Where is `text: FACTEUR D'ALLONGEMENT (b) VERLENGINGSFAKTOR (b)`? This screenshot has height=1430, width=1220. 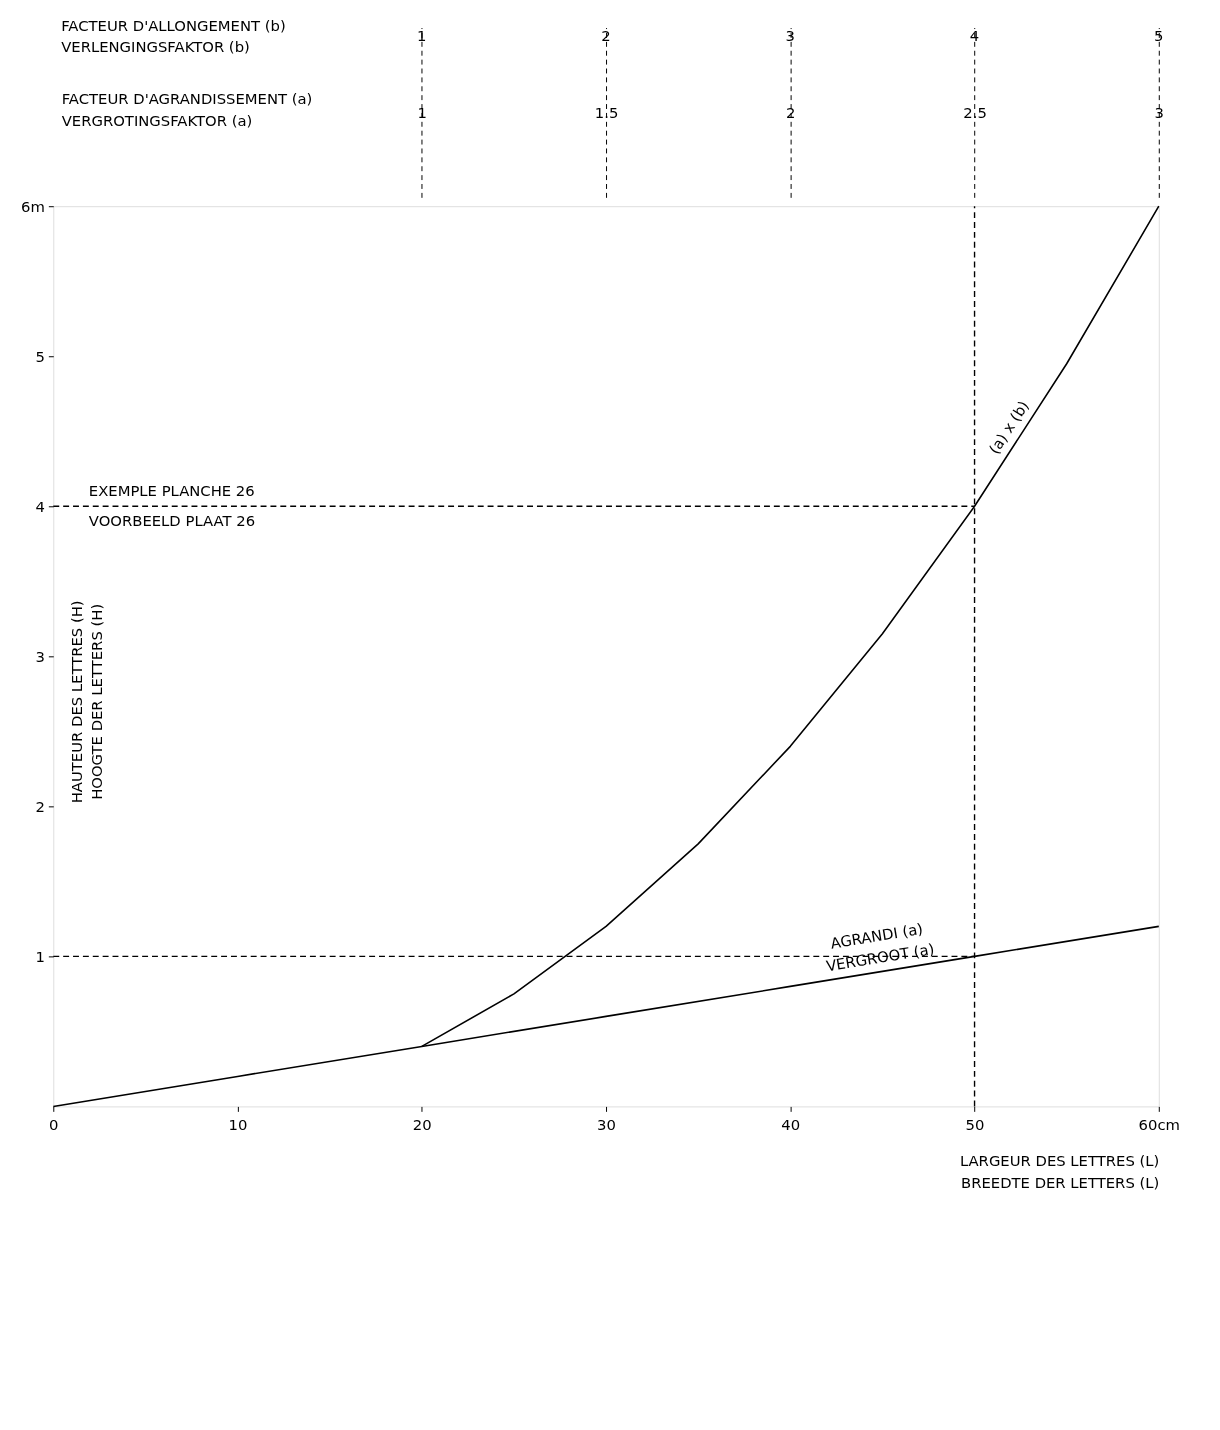
text: FACTEUR D'ALLONGEMENT (b) VERLENGINGSFAKTOR (b) is located at coordinates (173, 36).